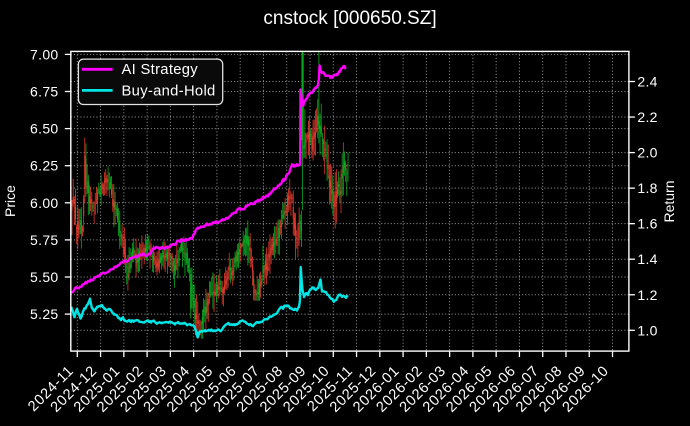  What do you see at coordinates (647, 153) in the screenshot?
I see `svg-text: 2.0` at bounding box center [647, 153].